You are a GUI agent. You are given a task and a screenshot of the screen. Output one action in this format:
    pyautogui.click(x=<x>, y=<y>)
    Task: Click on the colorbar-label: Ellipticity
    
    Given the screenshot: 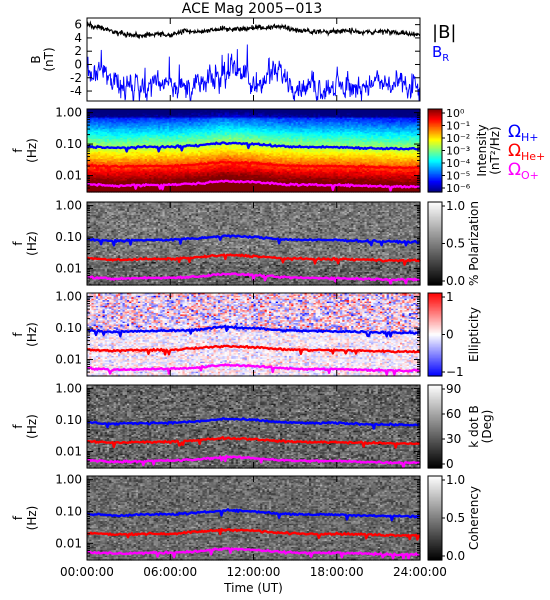 What is the action you would take?
    pyautogui.click(x=474, y=334)
    